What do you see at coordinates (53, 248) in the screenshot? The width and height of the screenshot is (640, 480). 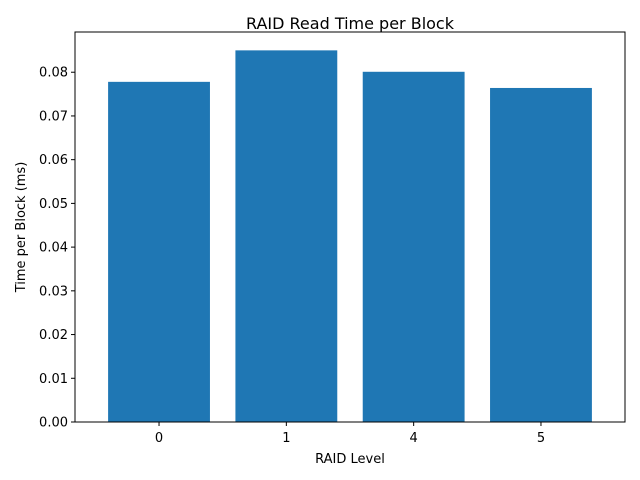 I see `y-tick-label: 0.04` at bounding box center [53, 248].